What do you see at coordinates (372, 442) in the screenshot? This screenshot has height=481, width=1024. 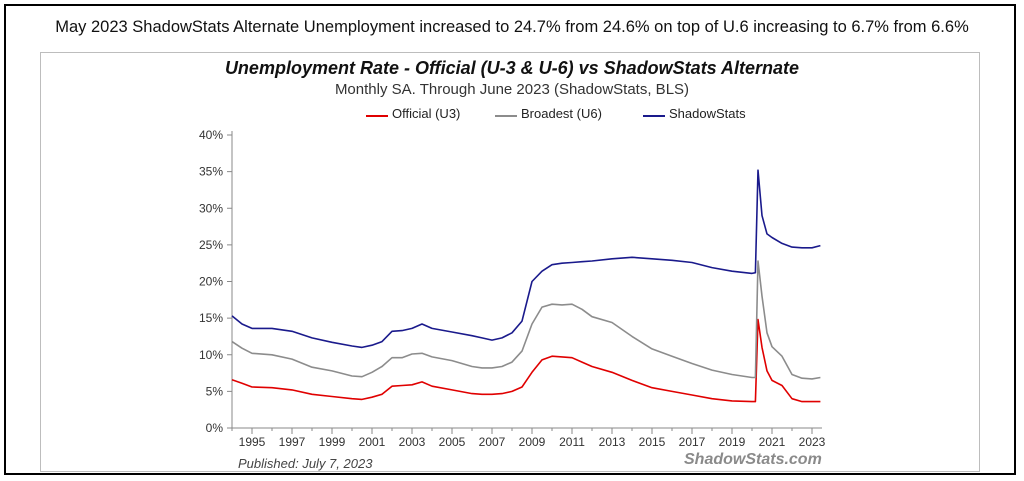 I see `x-tick-label: 2001` at bounding box center [372, 442].